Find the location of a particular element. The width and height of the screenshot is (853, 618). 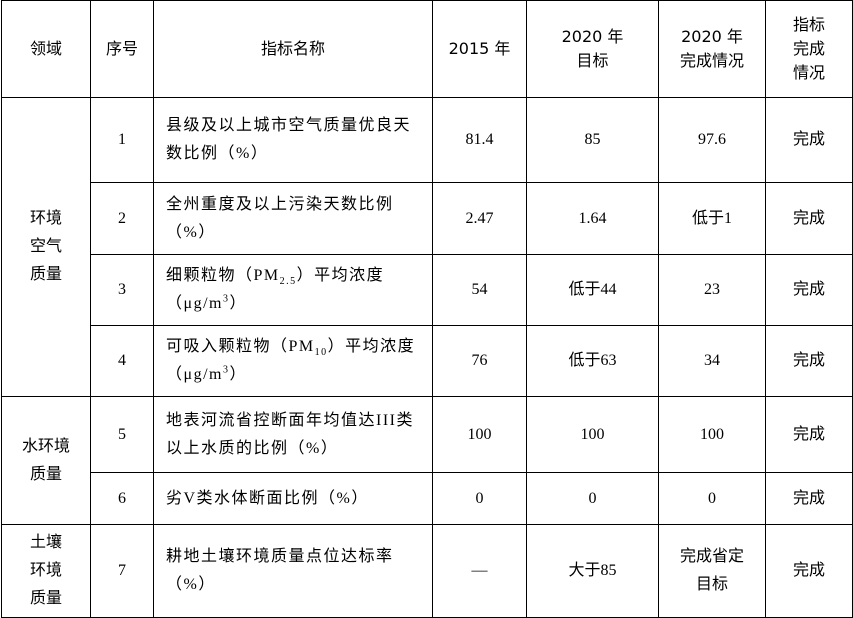

data-row: 4 可吸入颗粒物（PM10）平均浓度（μg/m3） 76 低于63 34 完成 is located at coordinates (427, 361).